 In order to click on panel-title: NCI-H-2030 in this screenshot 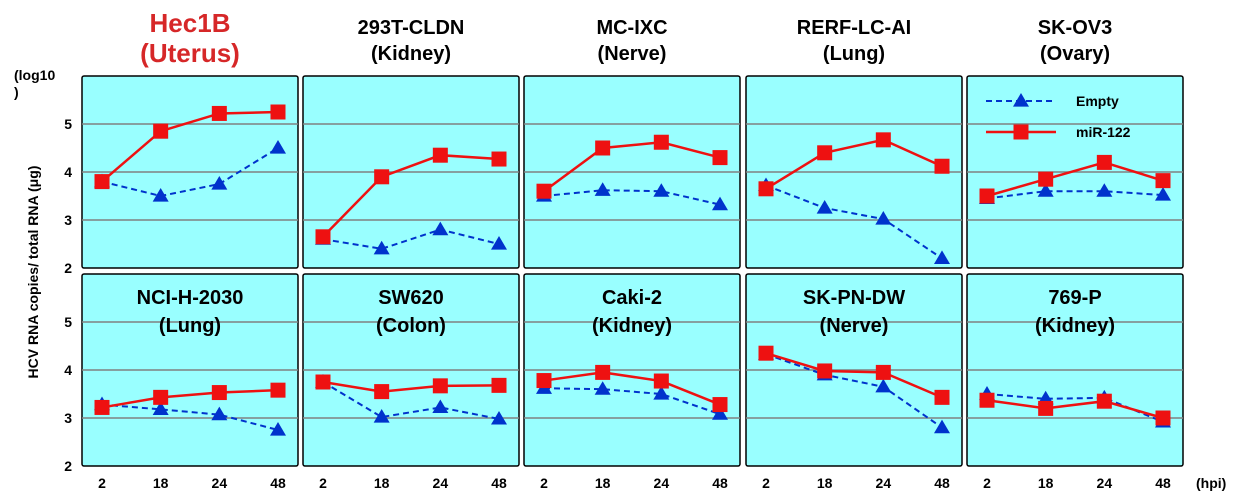, I will do `click(190, 298)`.